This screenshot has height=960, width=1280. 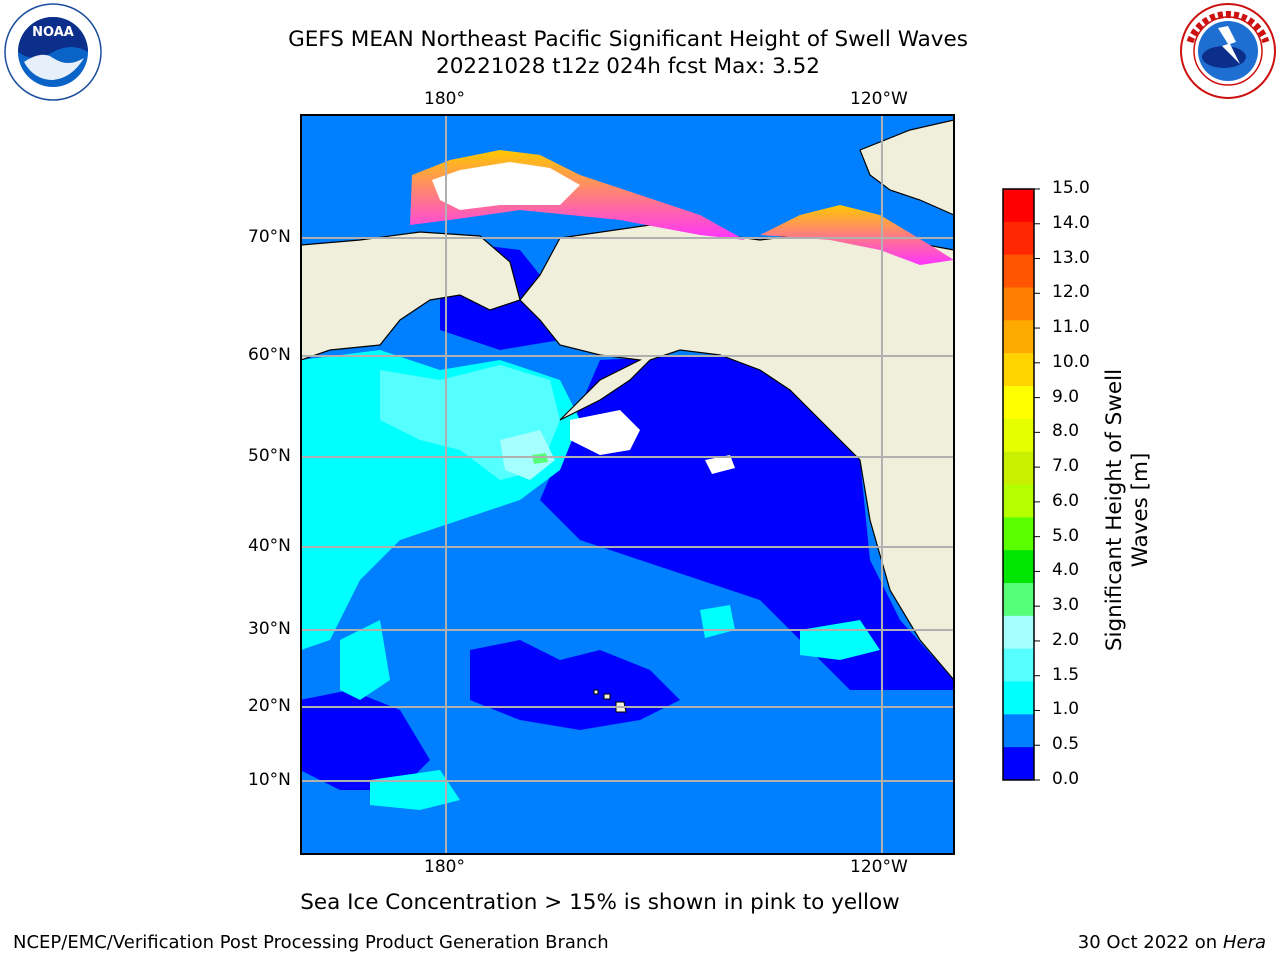 What do you see at coordinates (1066, 709) in the screenshot?
I see `colorbar-tick-label: 1.0` at bounding box center [1066, 709].